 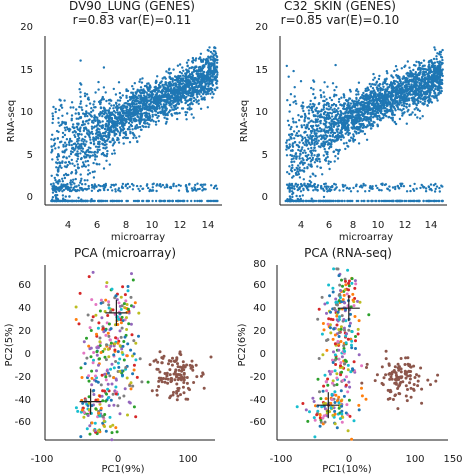 What do you see at coordinates (368, 225) in the screenshot?
I see `panel2-x-ticks: 4 6 8 10 12 14` at bounding box center [368, 225].